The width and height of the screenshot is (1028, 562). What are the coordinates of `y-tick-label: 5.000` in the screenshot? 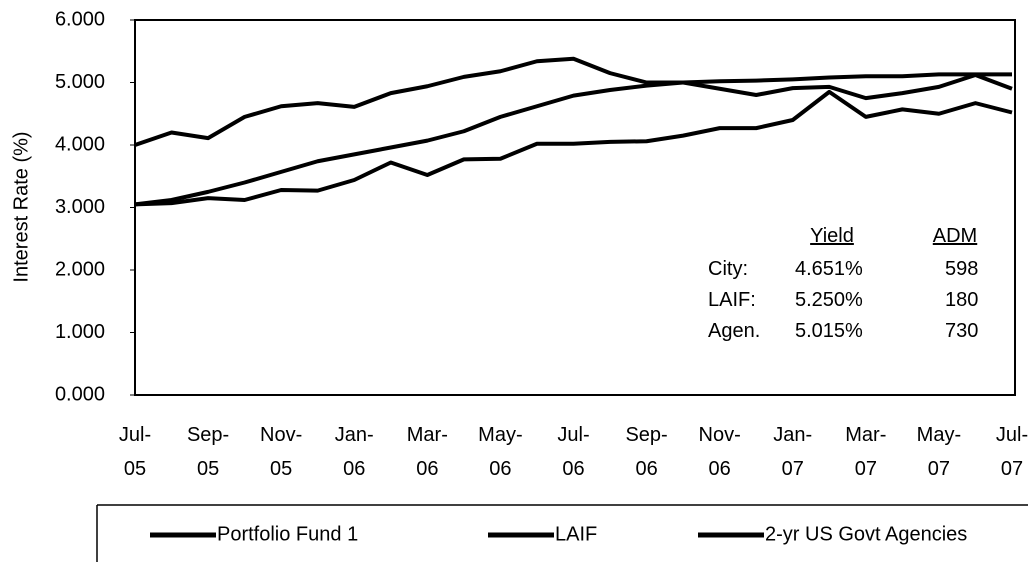 It's located at (80, 82).